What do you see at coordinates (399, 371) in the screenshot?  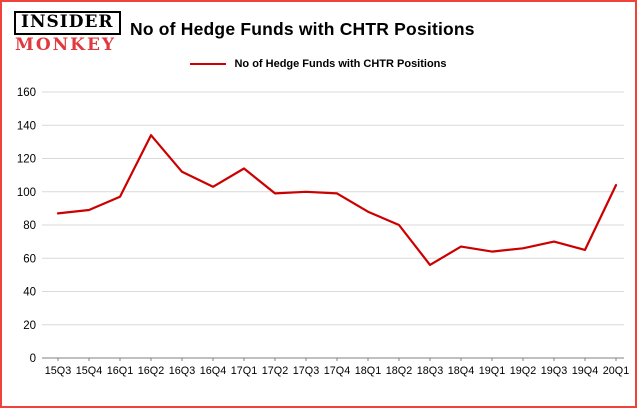 I see `x-tick-label: 18Q2` at bounding box center [399, 371].